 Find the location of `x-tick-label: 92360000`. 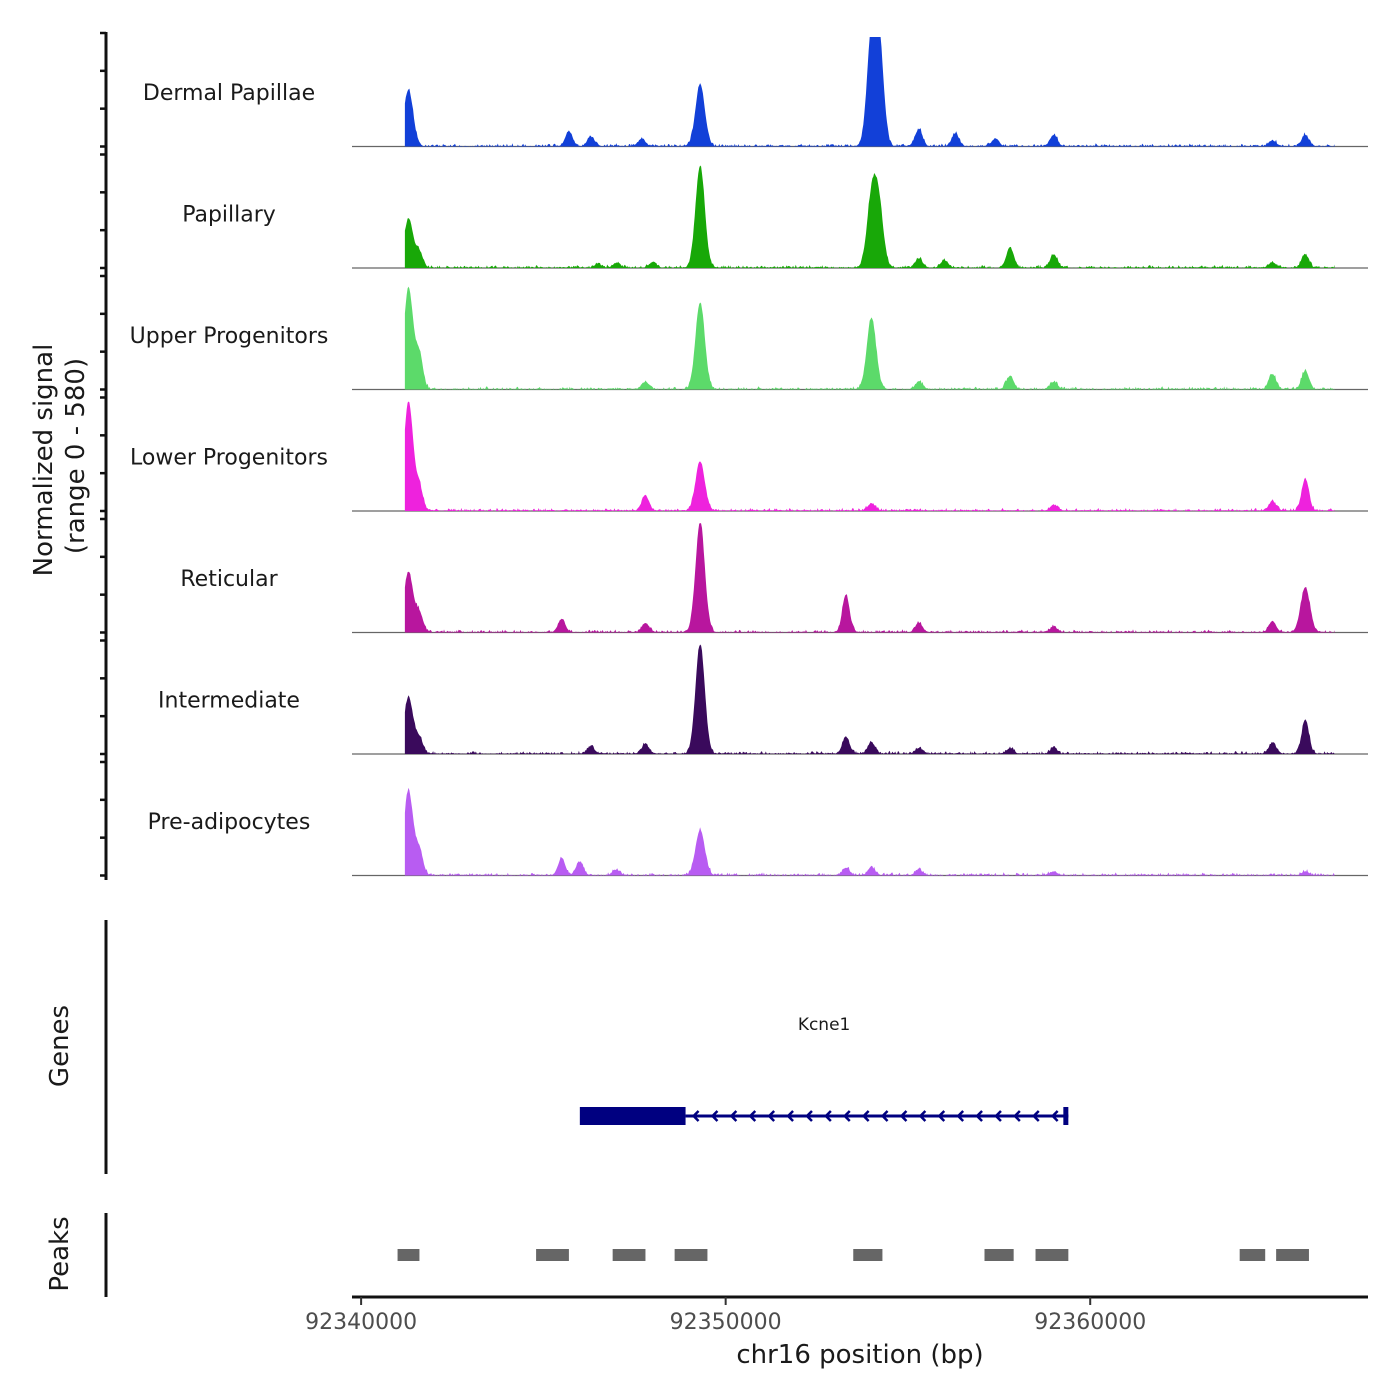

x-tick-label: 92360000 is located at coordinates (1090, 1322).